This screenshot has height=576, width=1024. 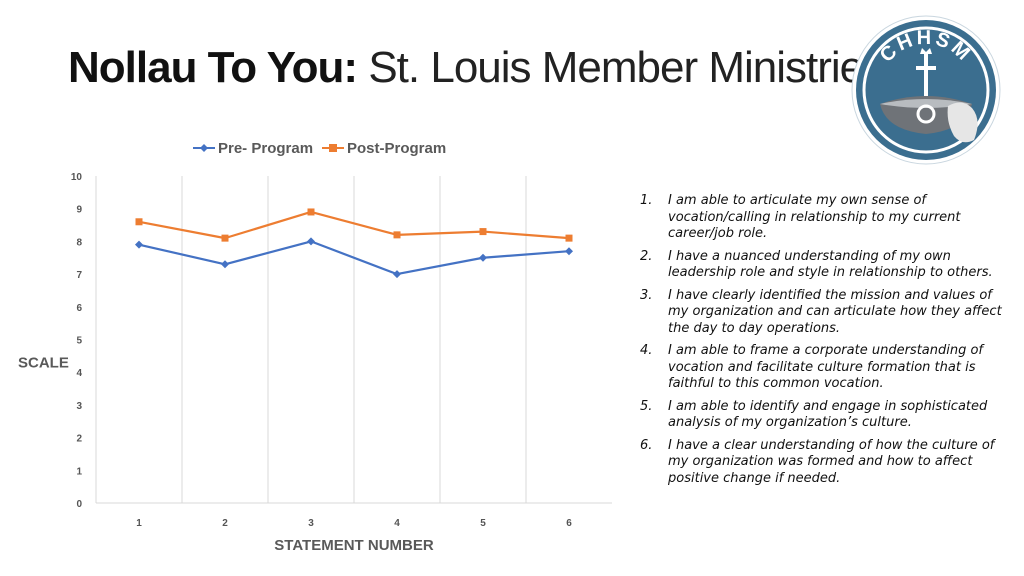 I want to click on y-tick-label: 5, so click(x=79, y=341).